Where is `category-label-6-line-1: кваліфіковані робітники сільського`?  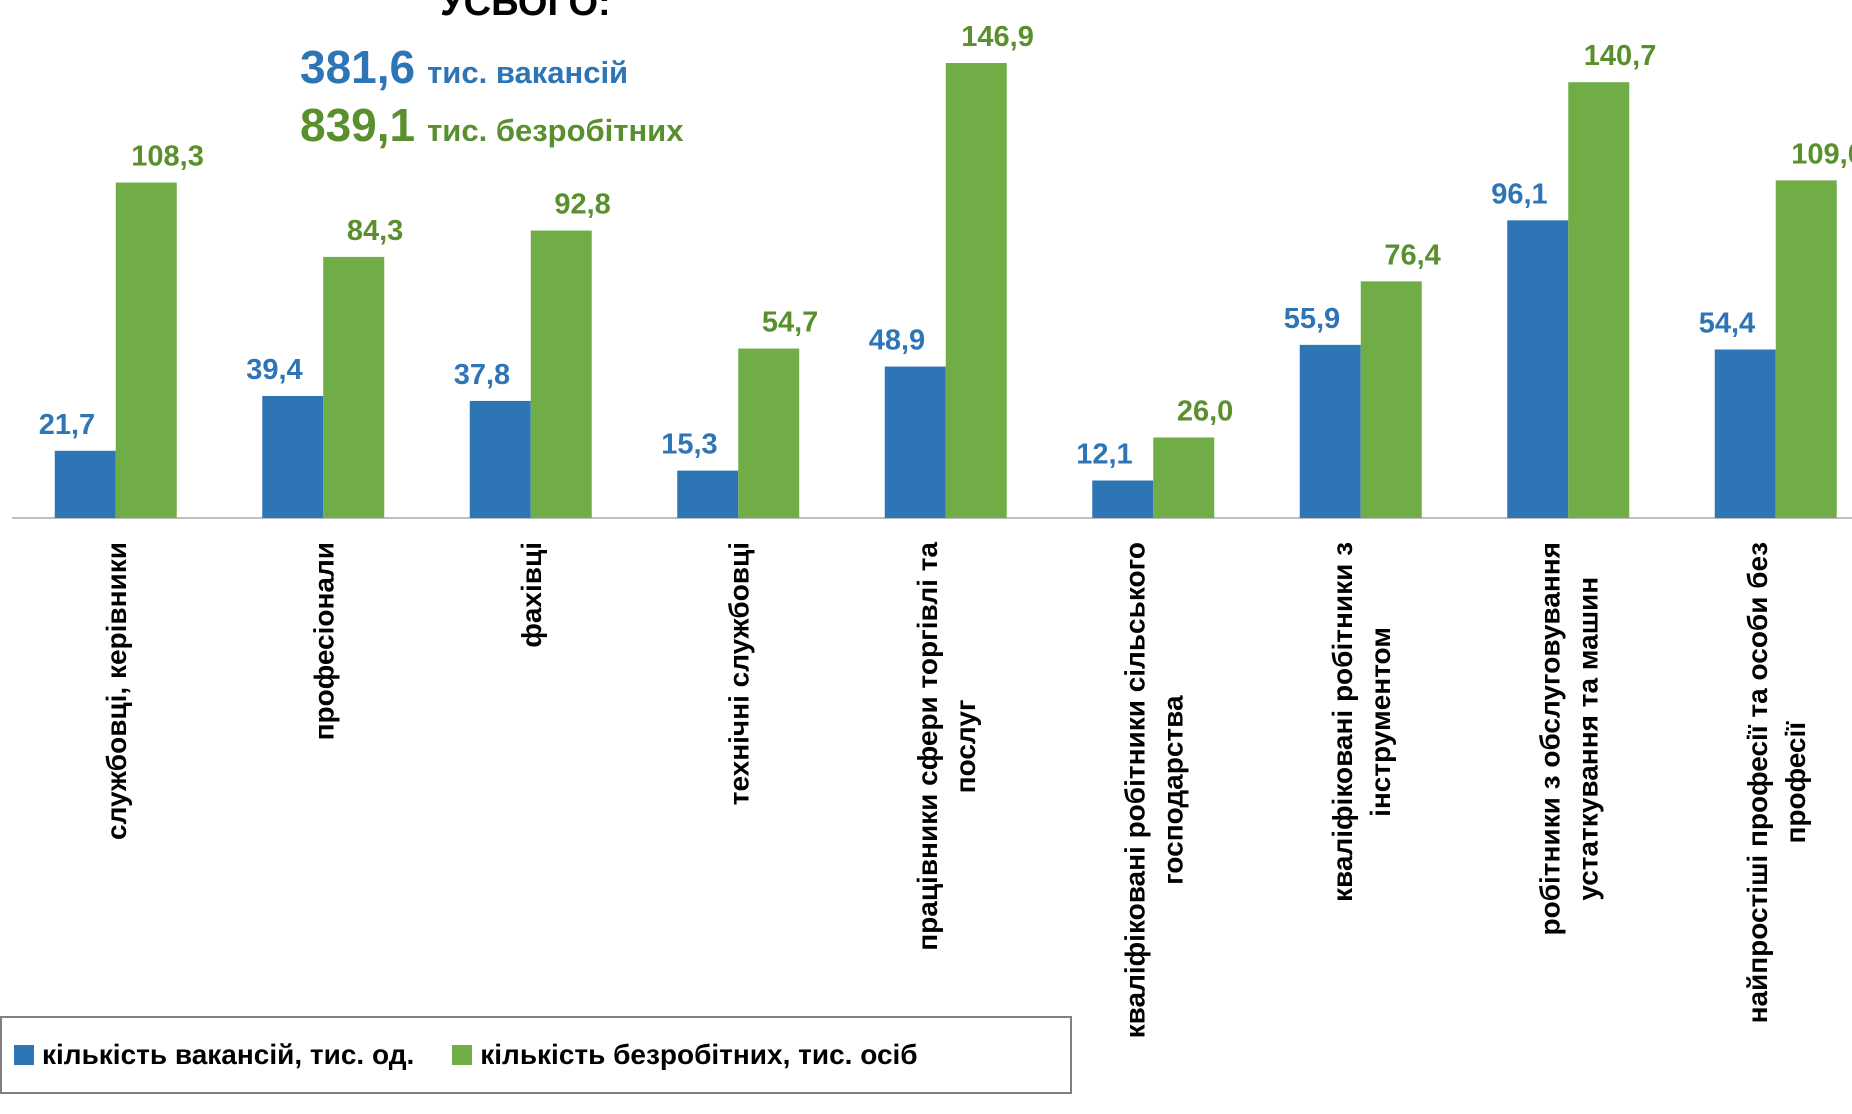 category-label-6-line-1: кваліфіковані робітники сільського is located at coordinates (1134, 790).